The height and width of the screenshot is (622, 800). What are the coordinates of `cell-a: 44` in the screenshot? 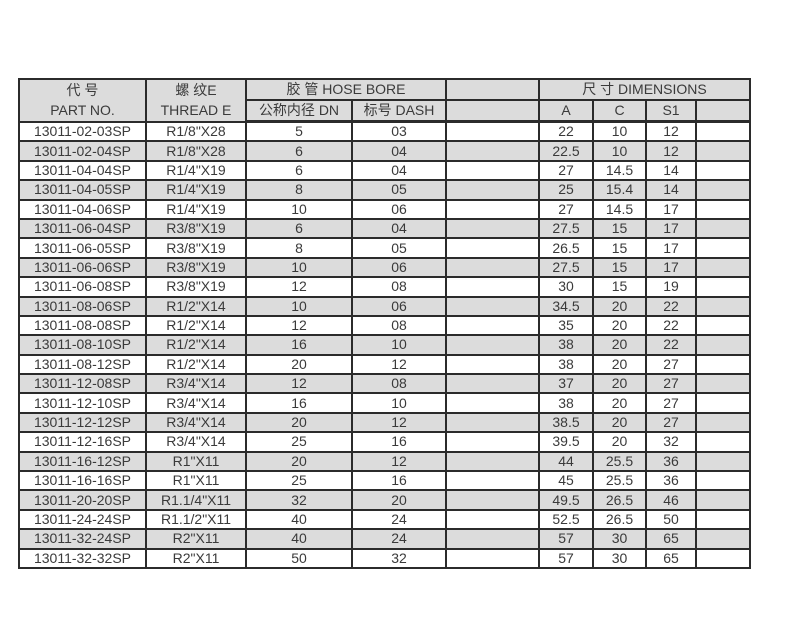 It's located at (566, 461).